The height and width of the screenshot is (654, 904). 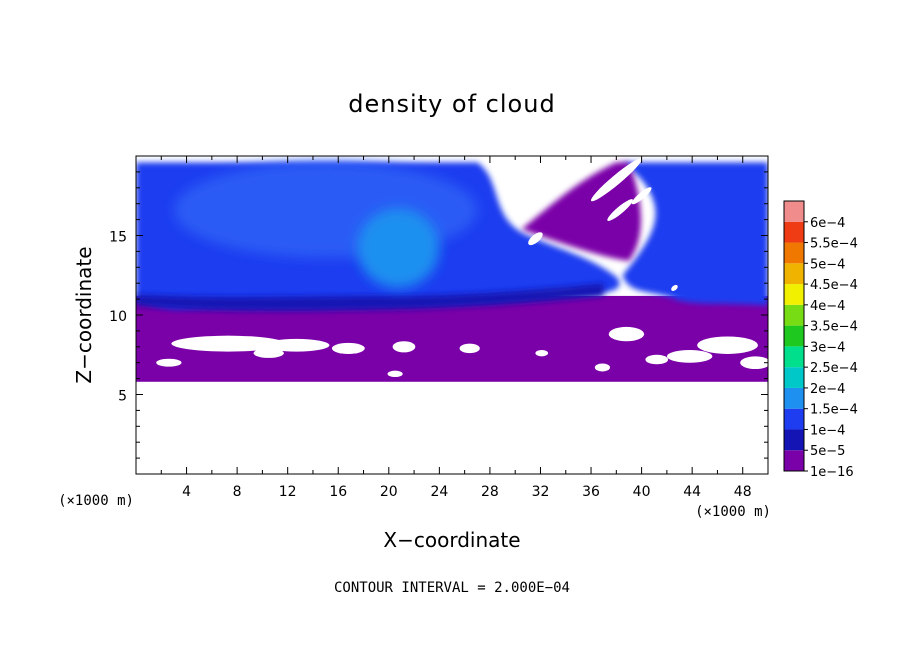 I want to click on colorbar-label: 1.5e−4, so click(x=834, y=410).